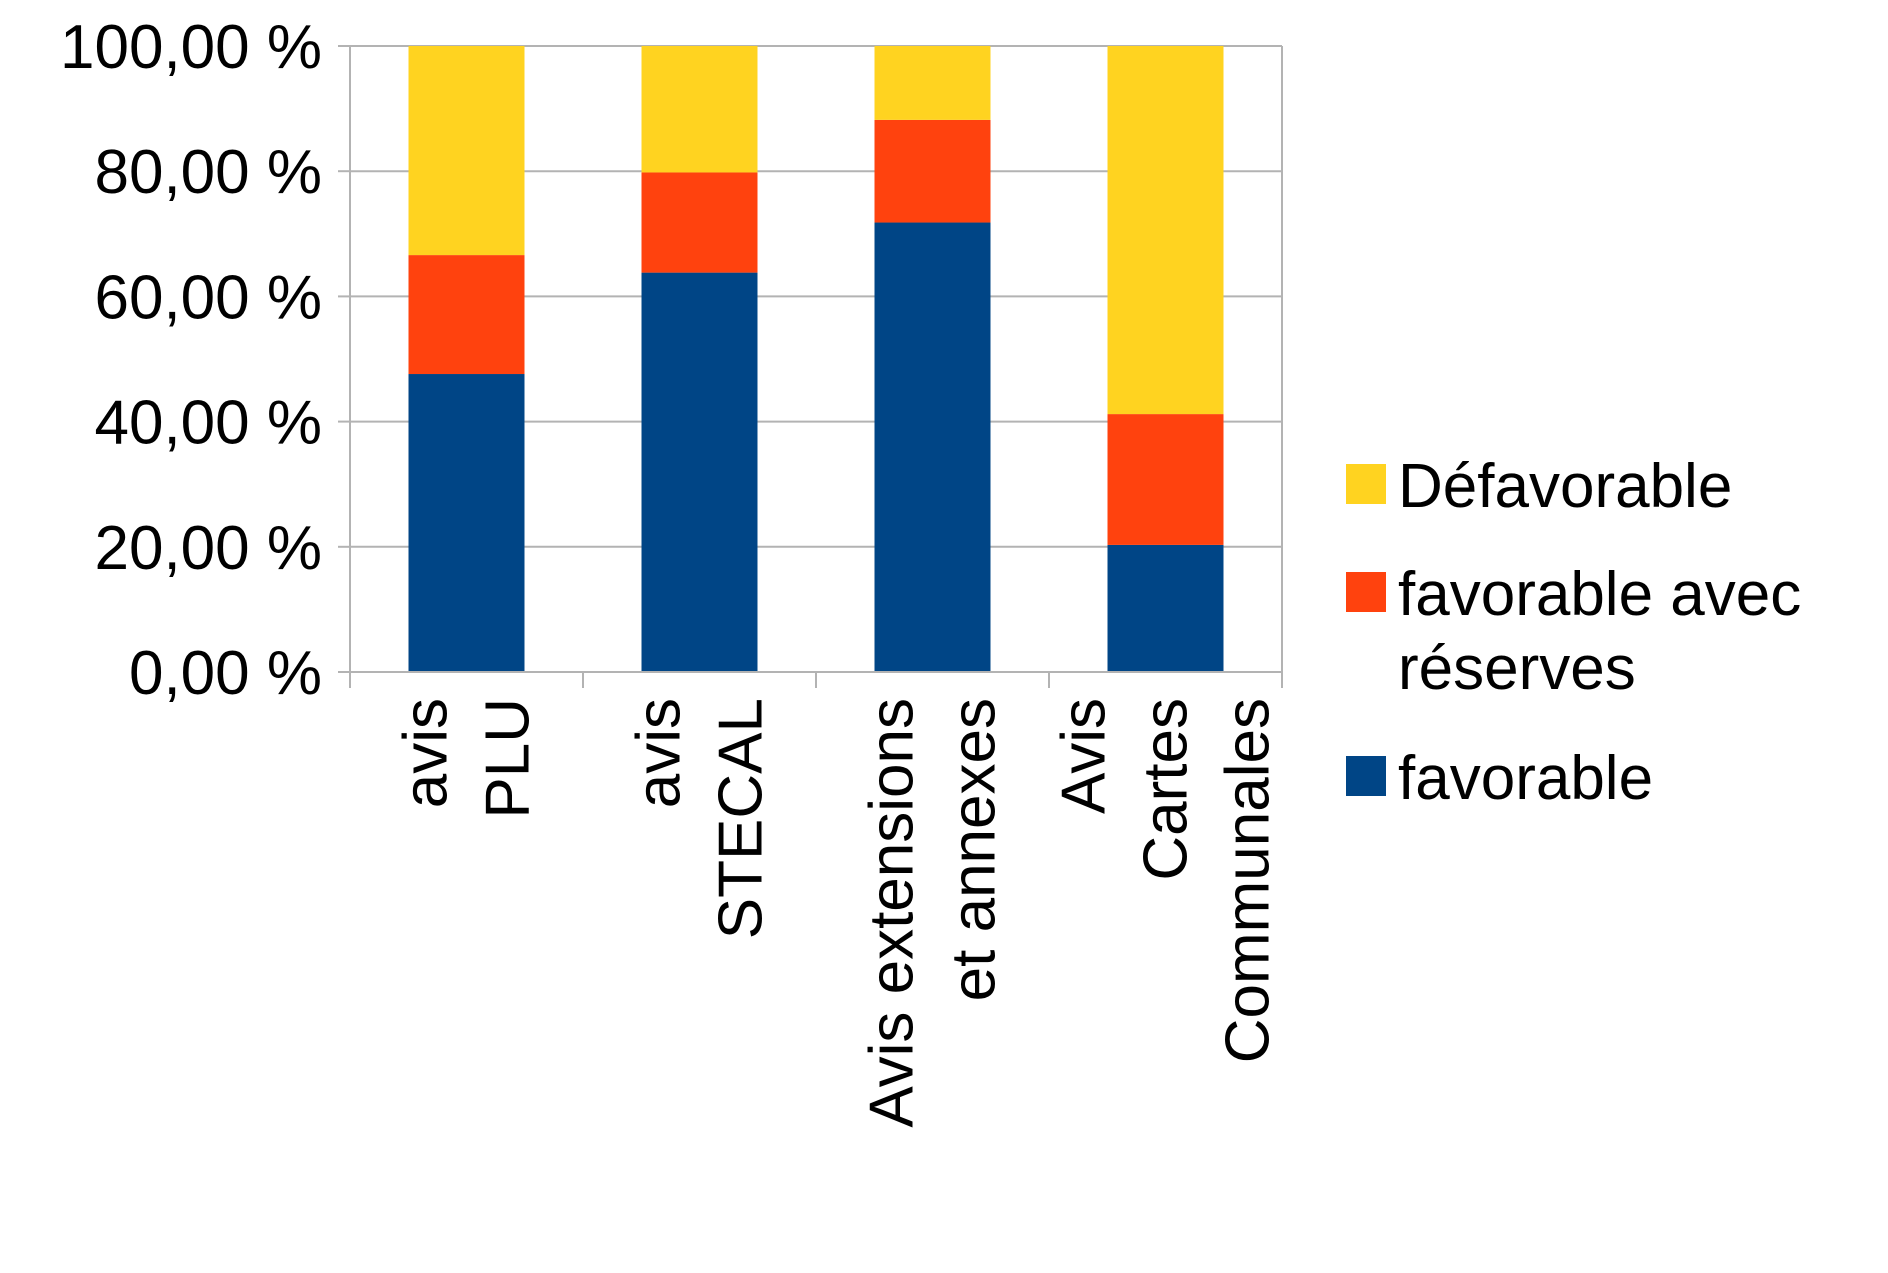 Image resolution: width=1888 pixels, height=1273 pixels. Describe the element at coordinates (1166, 789) in the screenshot. I see `x-category-label: Cartes` at that location.